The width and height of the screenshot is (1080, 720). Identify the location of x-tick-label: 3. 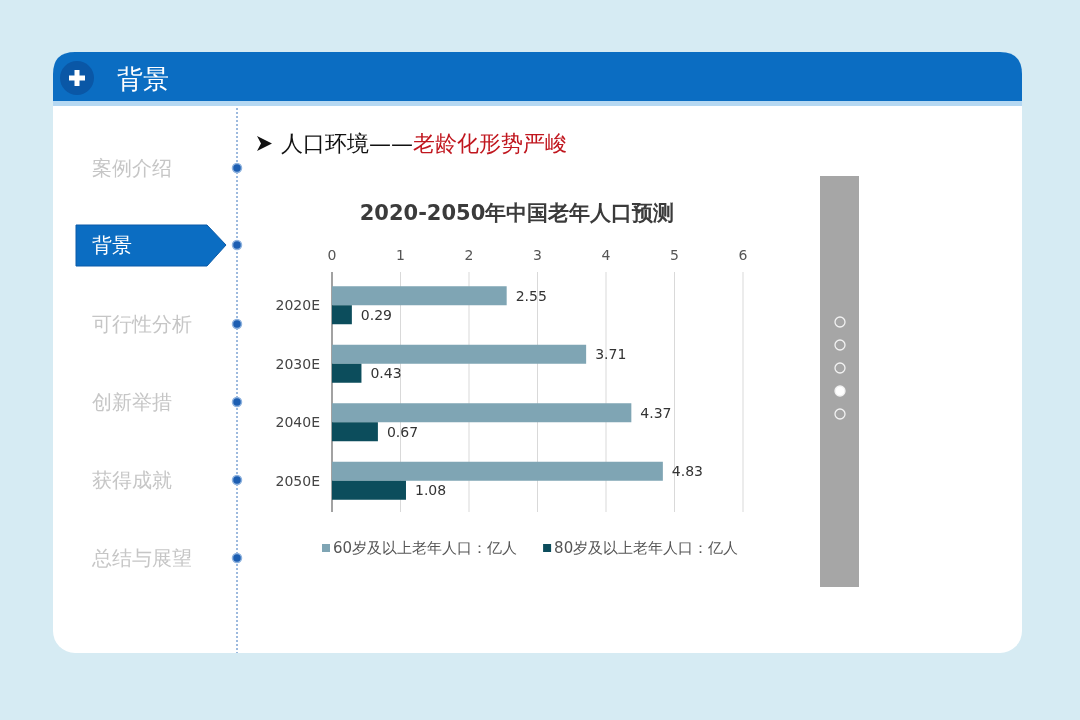
(537, 255).